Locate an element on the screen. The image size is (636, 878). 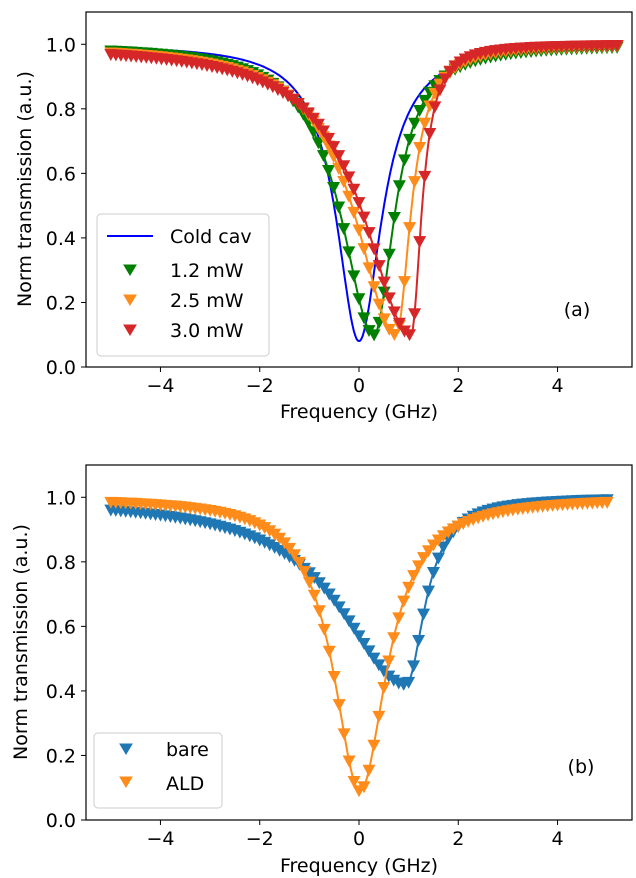
y-axis-label-a: Norm transmission (a.u.) is located at coordinates (25, 189).